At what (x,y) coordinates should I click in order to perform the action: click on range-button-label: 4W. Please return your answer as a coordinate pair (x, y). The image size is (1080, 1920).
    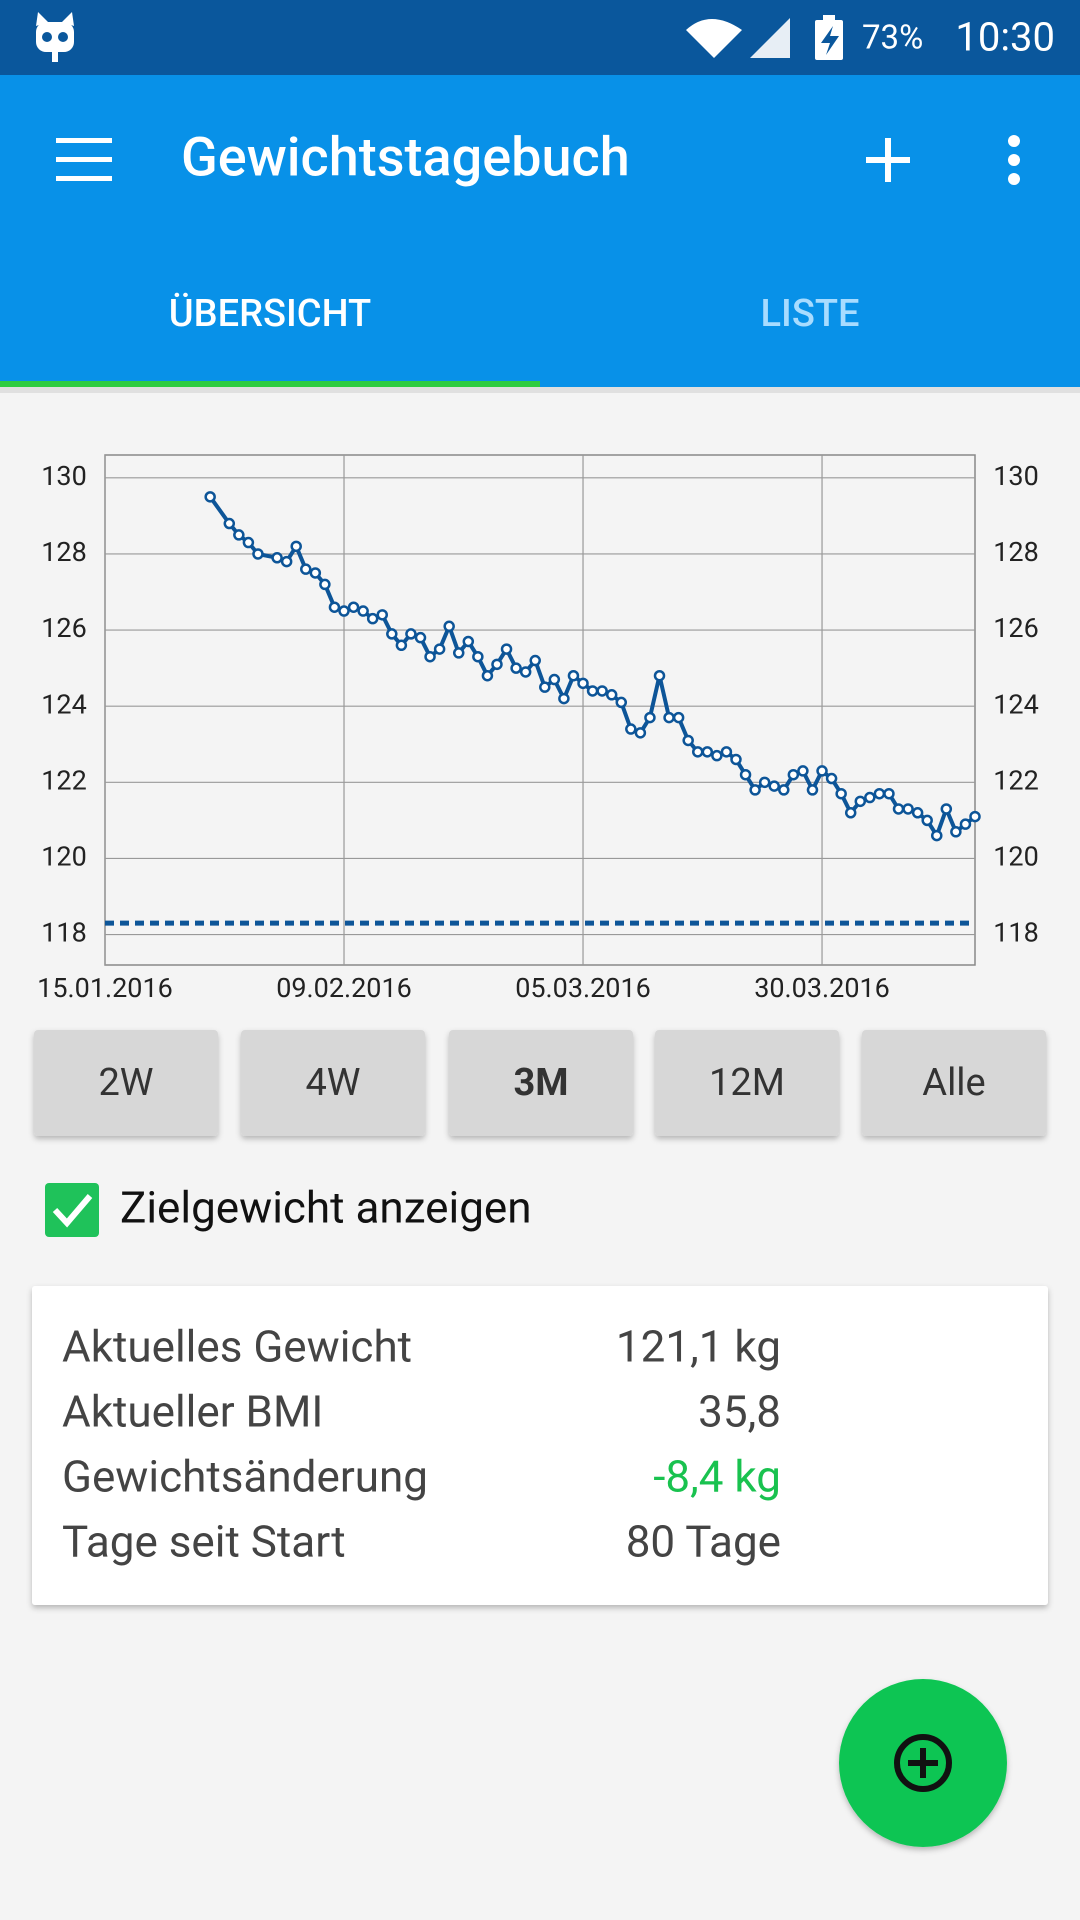
    Looking at the image, I should click on (332, 1083).